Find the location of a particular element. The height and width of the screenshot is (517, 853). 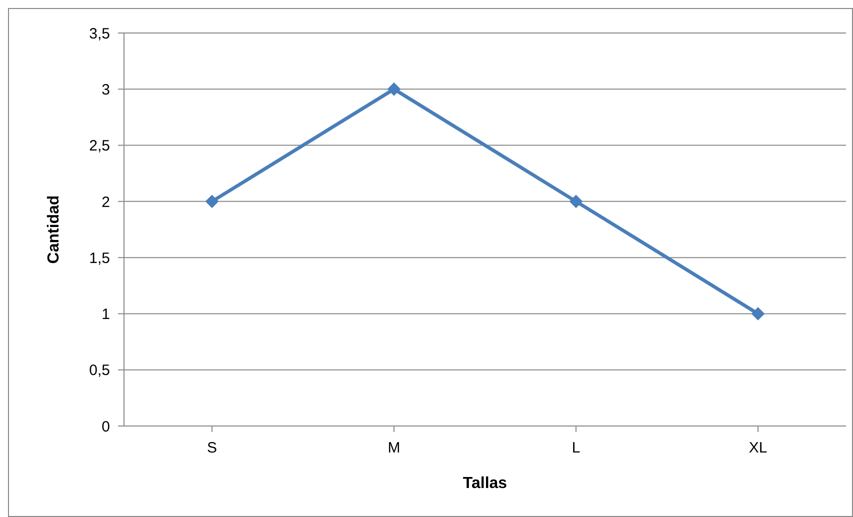

y-tick-label: 1,5 is located at coordinates (99, 258).